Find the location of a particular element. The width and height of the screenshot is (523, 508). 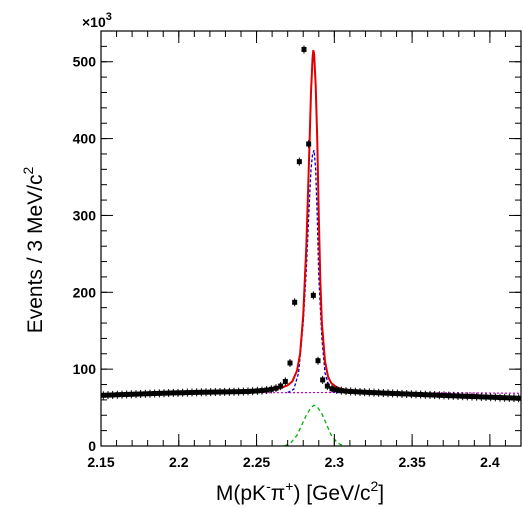

x-tick-label: 2.4 is located at coordinates (490, 462).